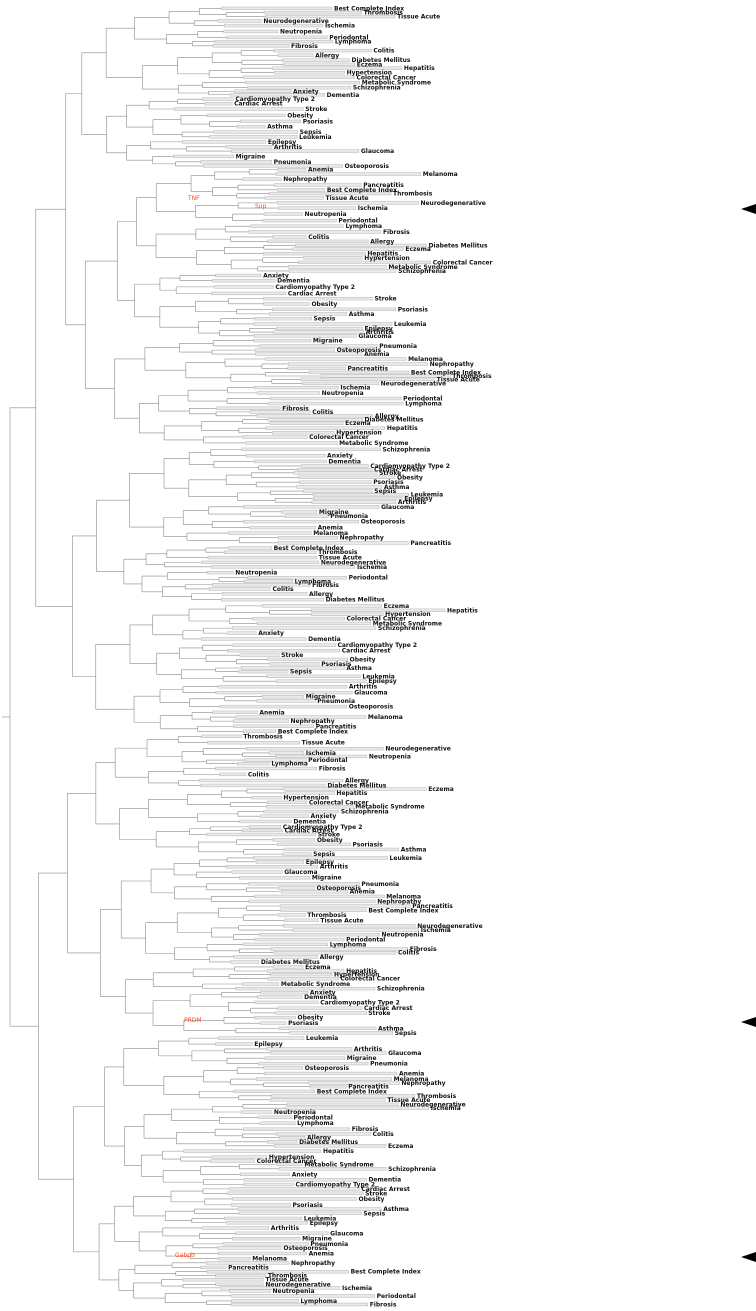 This screenshot has width=756, height=1311. I want to click on leaf-label: Neutropenia, so click(343, 393).